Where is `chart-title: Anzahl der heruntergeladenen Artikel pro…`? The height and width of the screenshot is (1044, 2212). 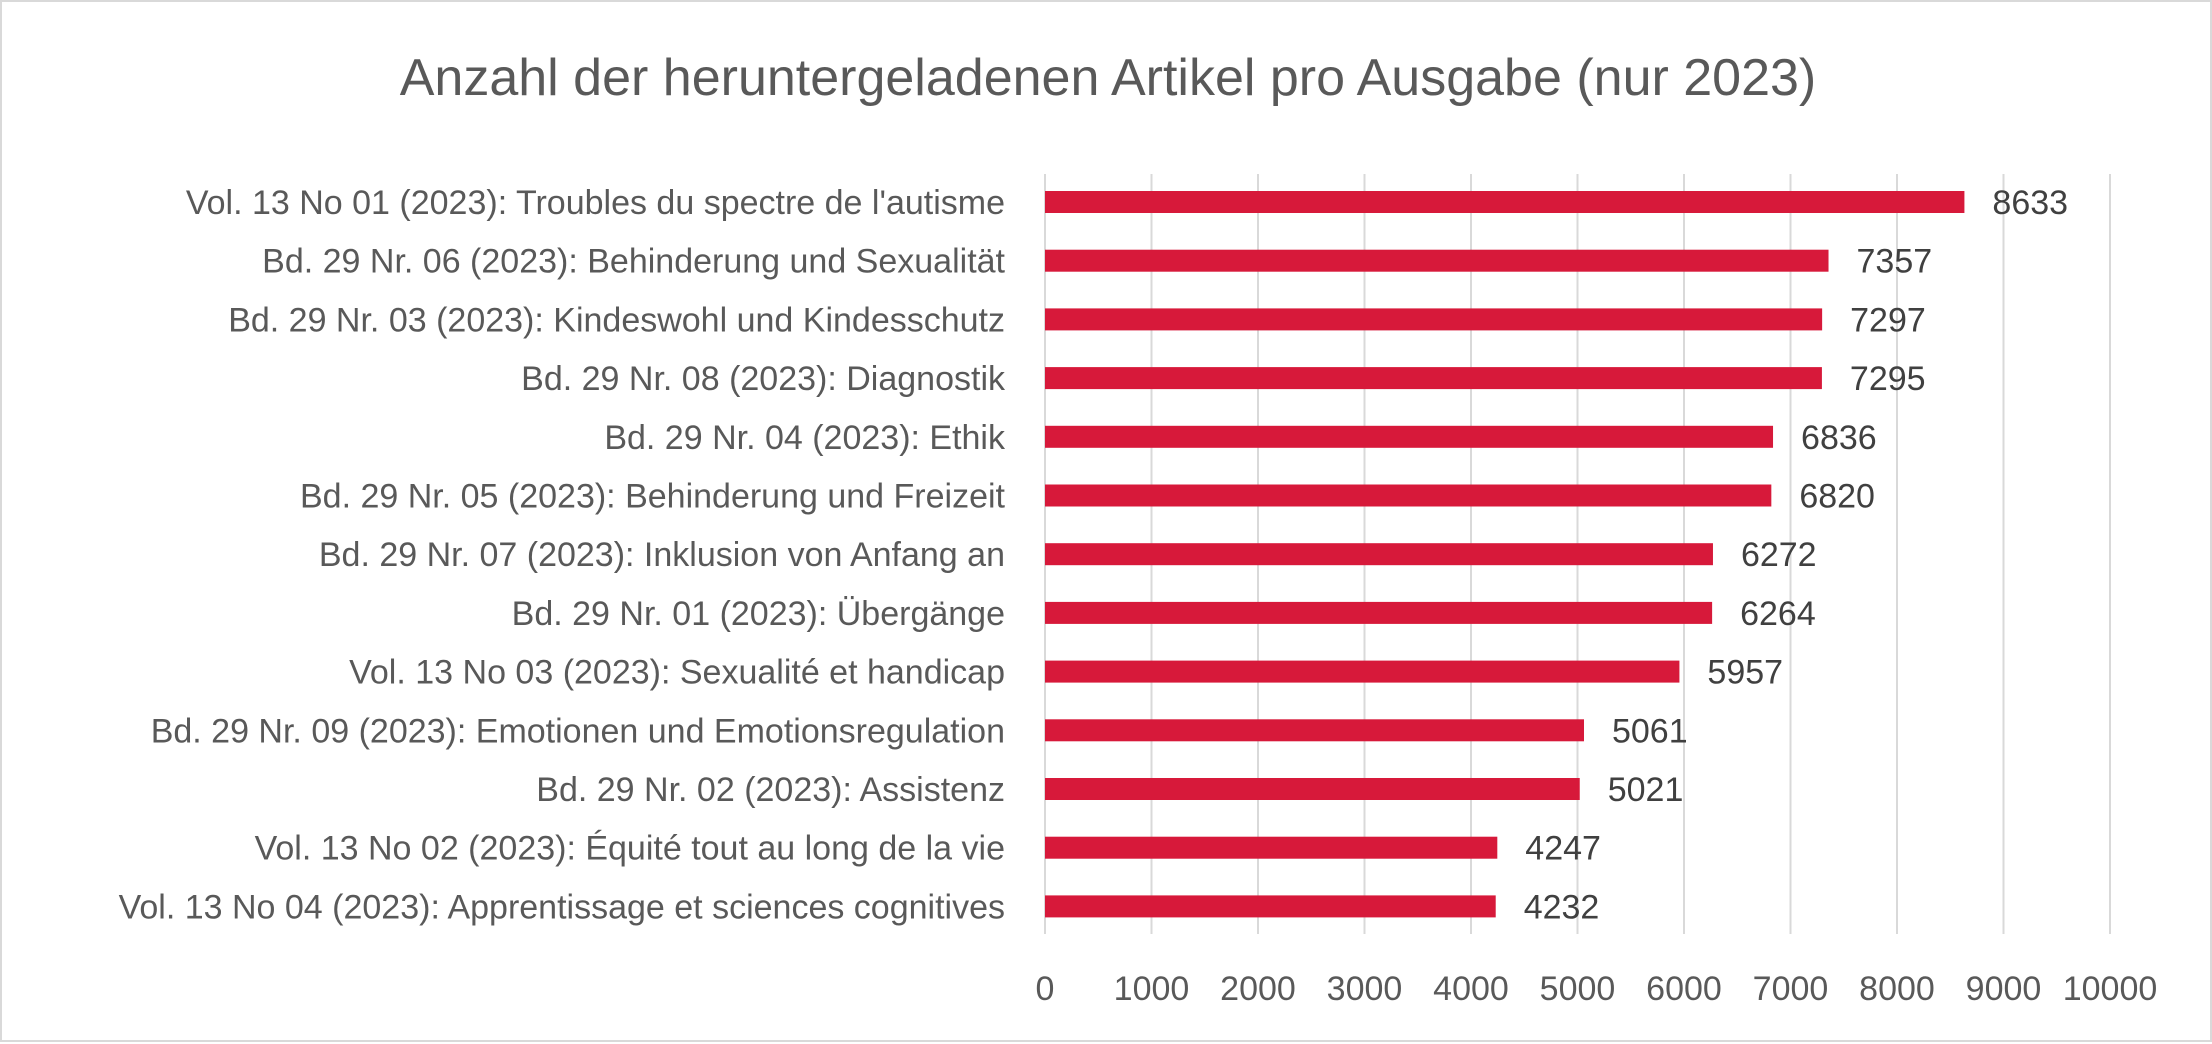
chart-title: Anzahl der heruntergeladenen Artikel pro… is located at coordinates (1108, 78).